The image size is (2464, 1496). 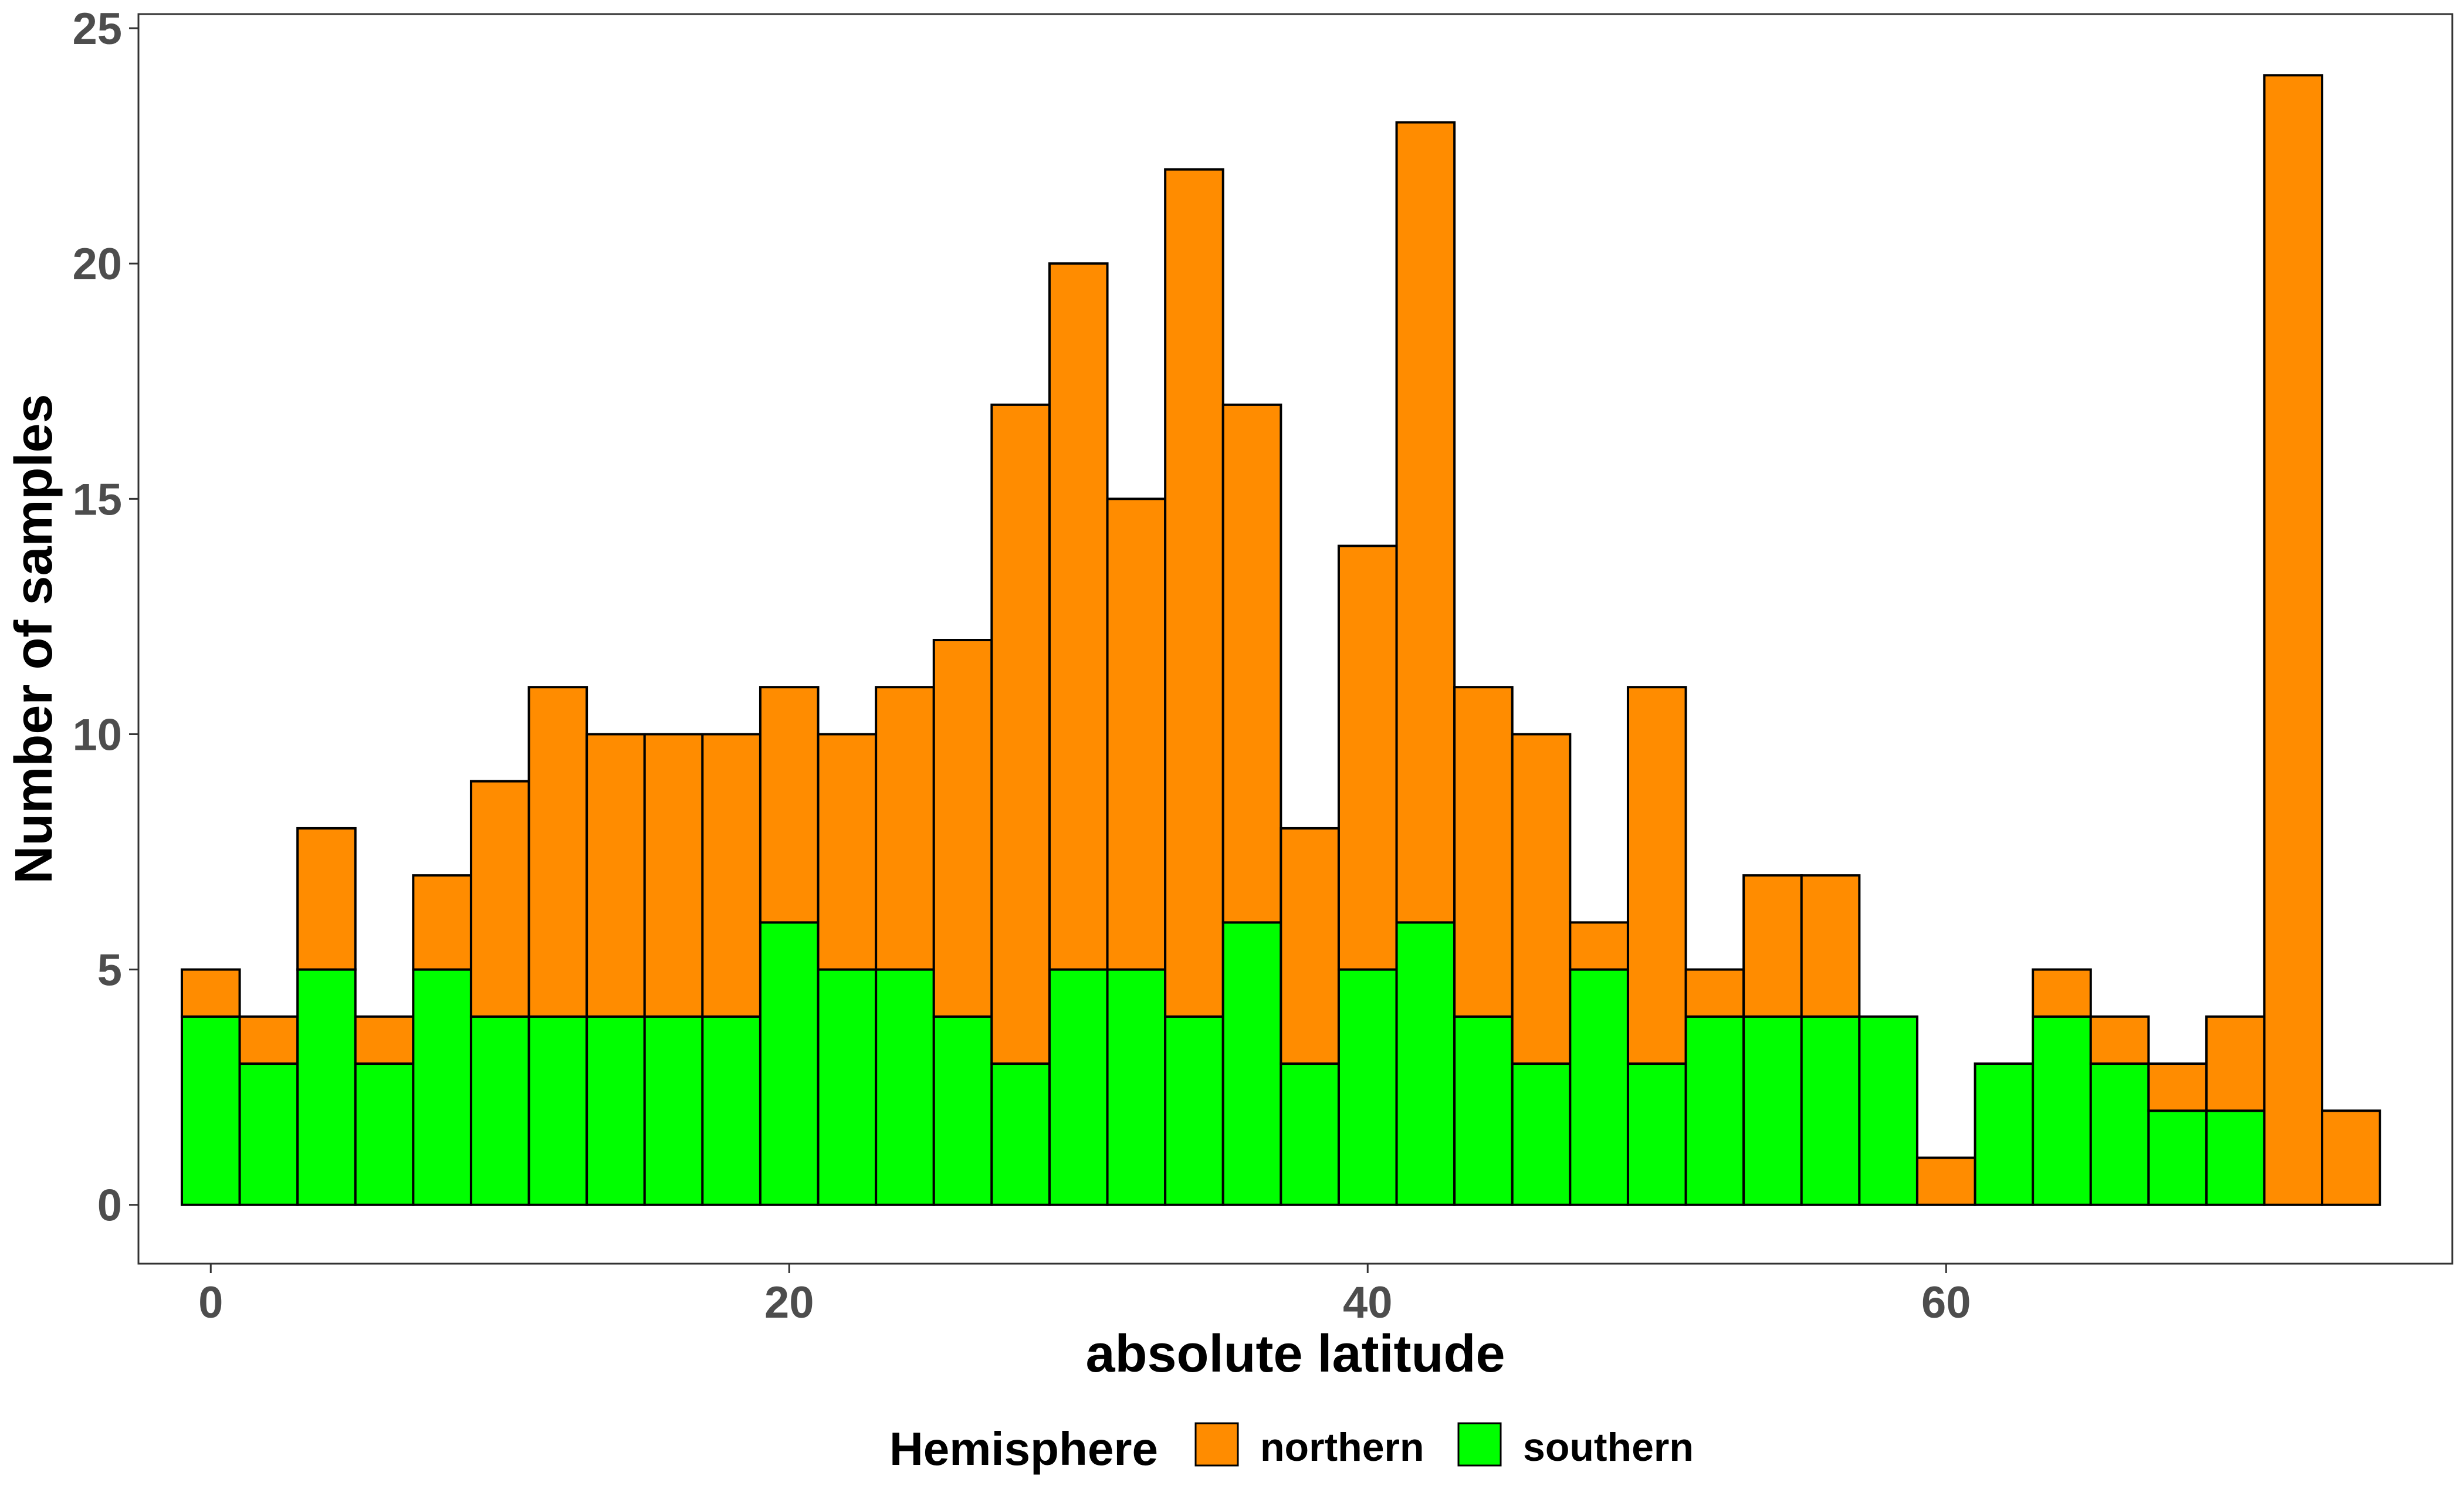 What do you see at coordinates (1023, 1449) in the screenshot?
I see `legend-title: Hemisphere` at bounding box center [1023, 1449].